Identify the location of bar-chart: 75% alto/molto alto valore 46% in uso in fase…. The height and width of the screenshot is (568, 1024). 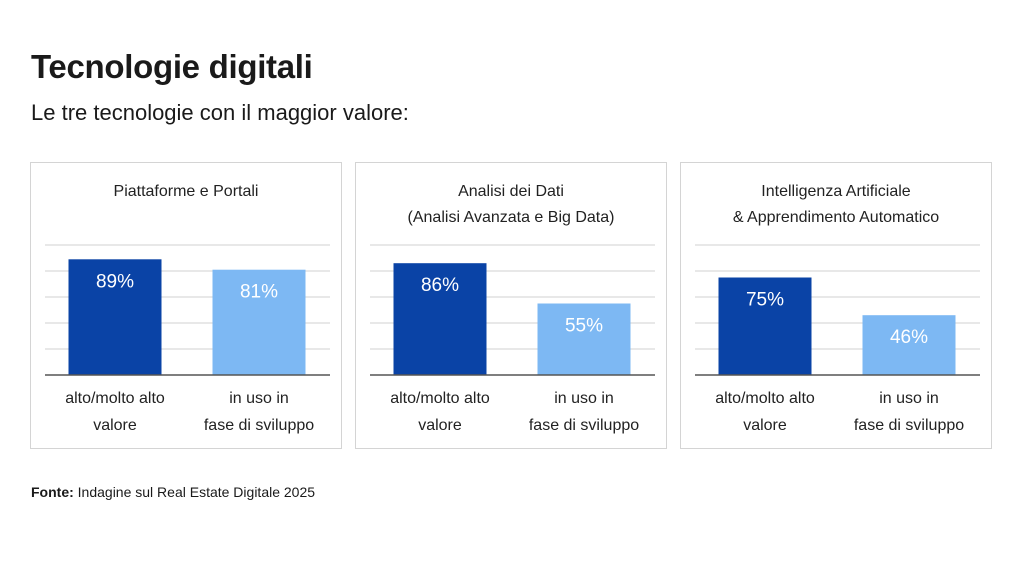
(837, 339).